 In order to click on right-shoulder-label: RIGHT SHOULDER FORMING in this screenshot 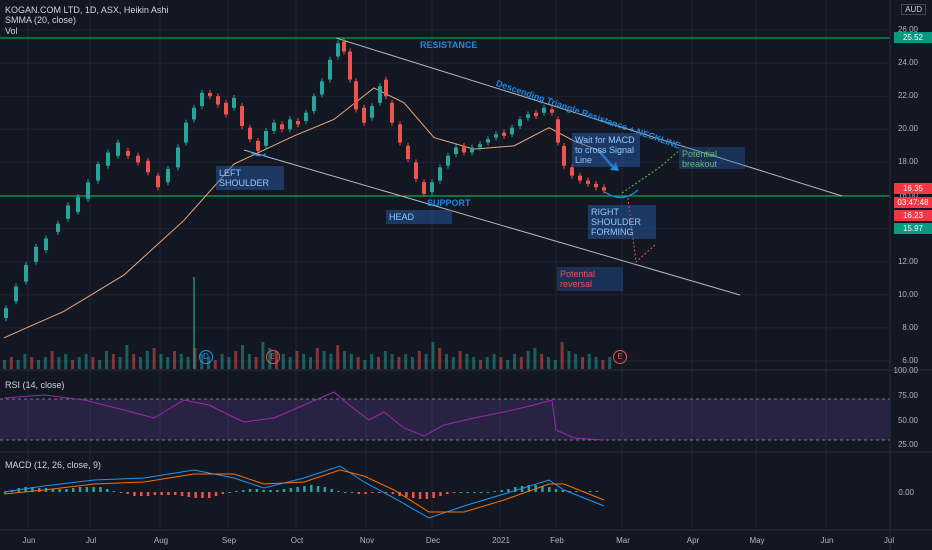, I will do `click(622, 222)`.